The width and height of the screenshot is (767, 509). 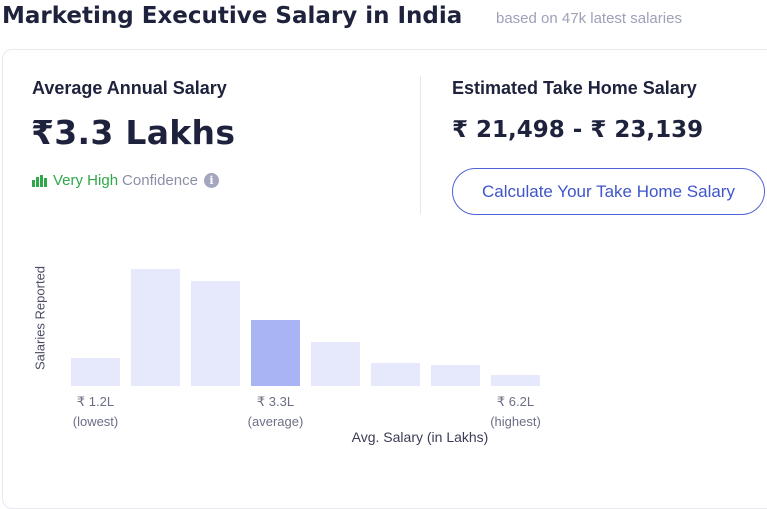 What do you see at coordinates (578, 130) in the screenshot?
I see `take-home-value: ₹ 21,498 - ₹ 23,139` at bounding box center [578, 130].